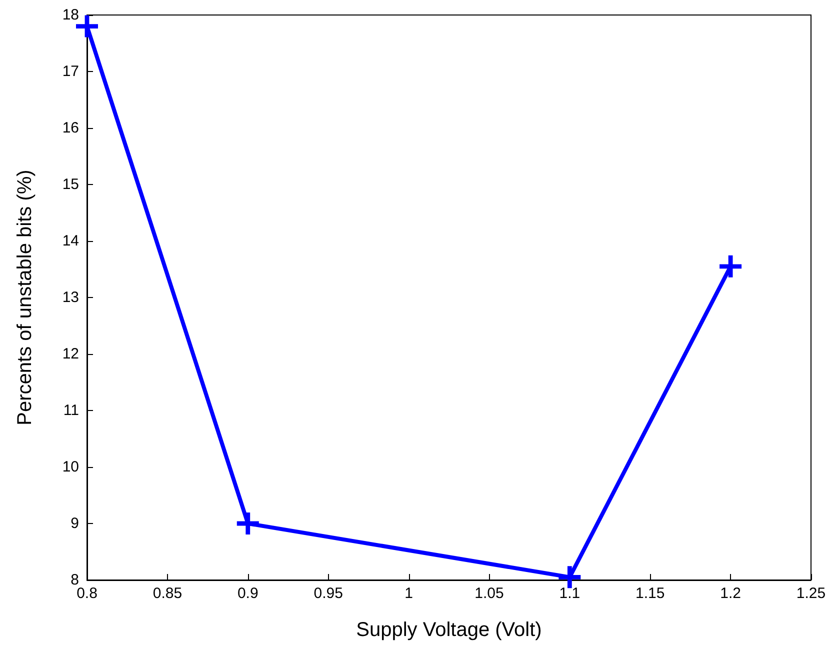 The image size is (829, 651). What do you see at coordinates (569, 593) in the screenshot?
I see `x-tick-label: 1.1` at bounding box center [569, 593].